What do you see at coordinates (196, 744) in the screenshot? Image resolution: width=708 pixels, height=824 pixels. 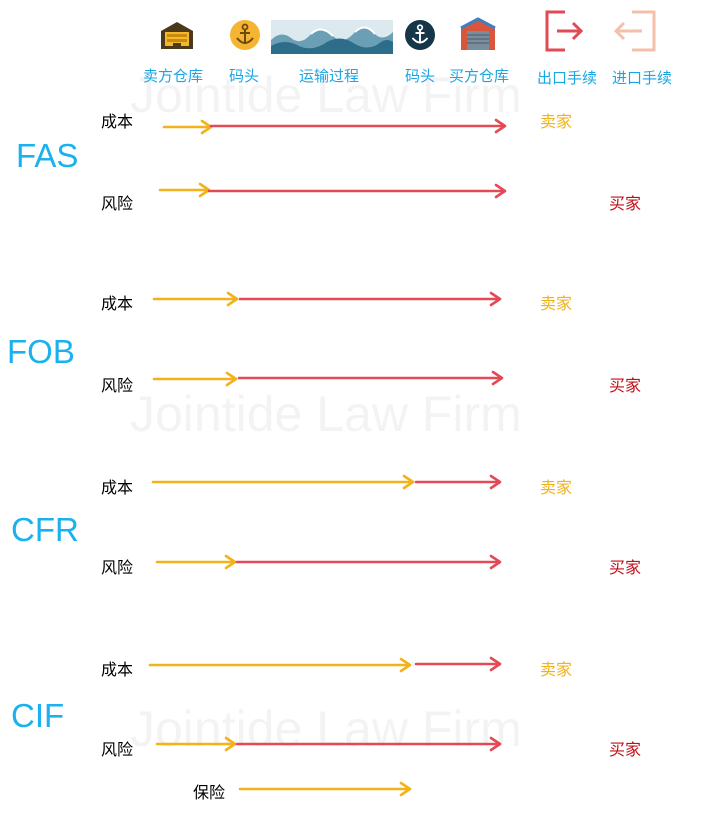 I see `cif-risk-seller-arrow` at bounding box center [196, 744].